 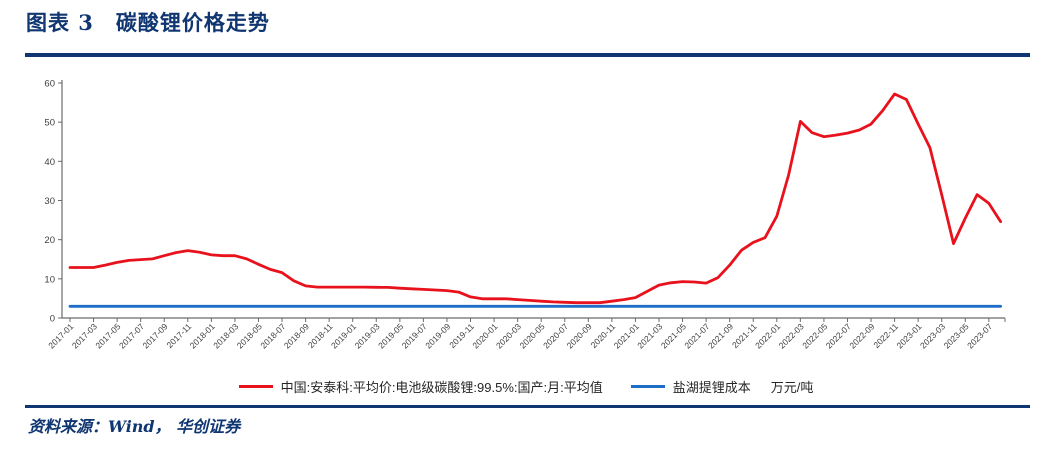 What do you see at coordinates (49, 162) in the screenshot?
I see `svg-text: 40` at bounding box center [49, 162].